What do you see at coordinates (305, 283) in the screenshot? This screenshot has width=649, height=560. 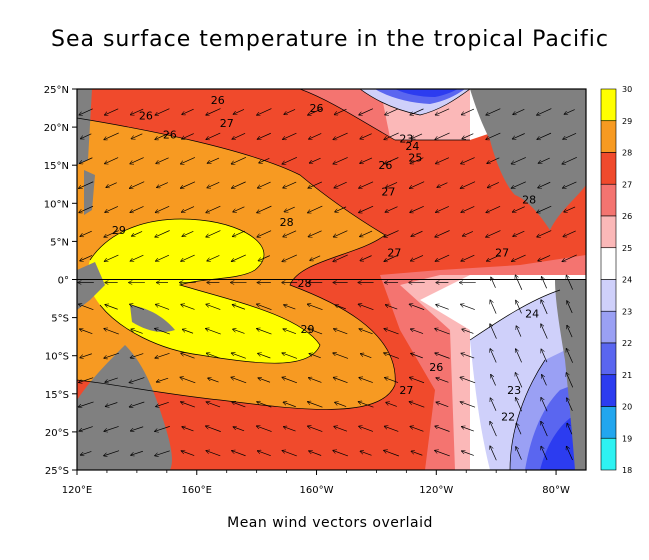 I see `contour-label: 28` at bounding box center [305, 283].